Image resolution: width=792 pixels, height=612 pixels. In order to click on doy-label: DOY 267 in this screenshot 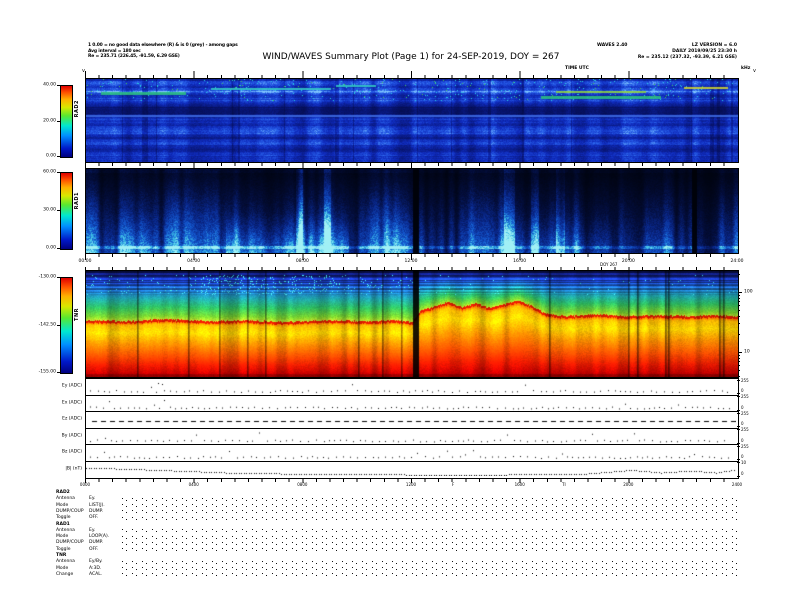, I will do `click(609, 264)`.